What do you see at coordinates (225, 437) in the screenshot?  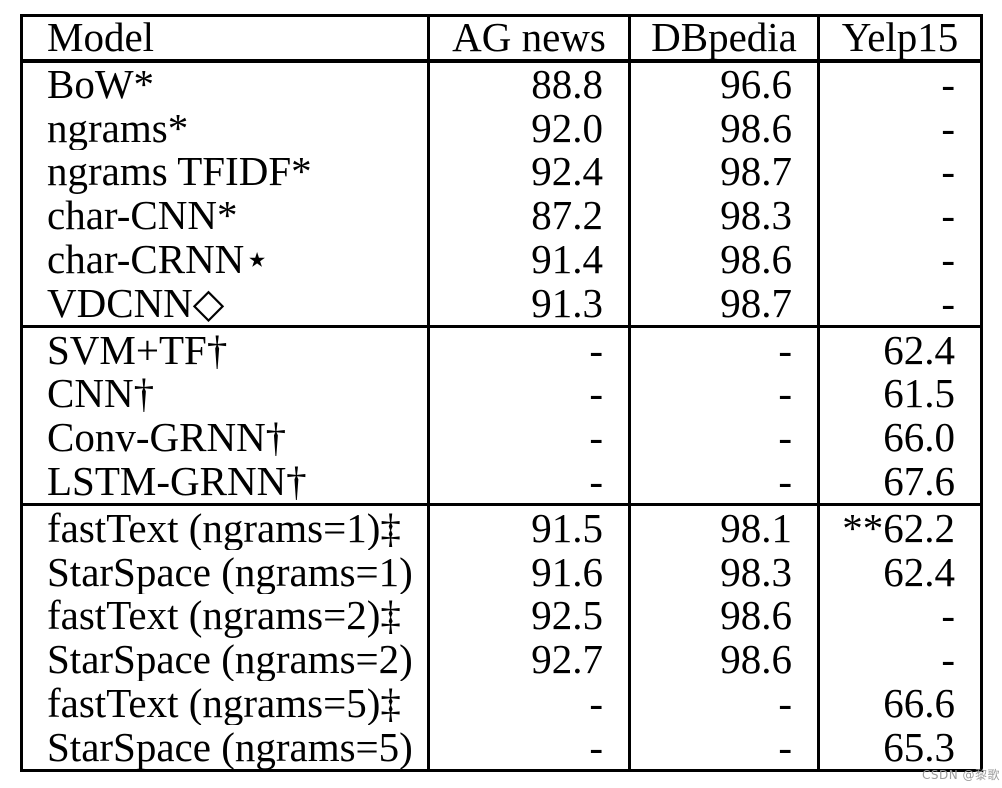 I see `model-name-cell: Conv-GRNN†` at bounding box center [225, 437].